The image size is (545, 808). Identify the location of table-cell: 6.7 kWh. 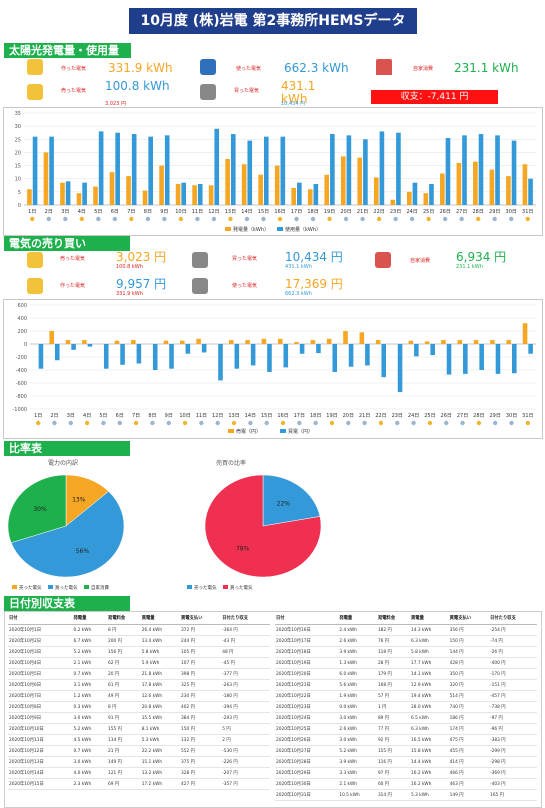
(90, 641).